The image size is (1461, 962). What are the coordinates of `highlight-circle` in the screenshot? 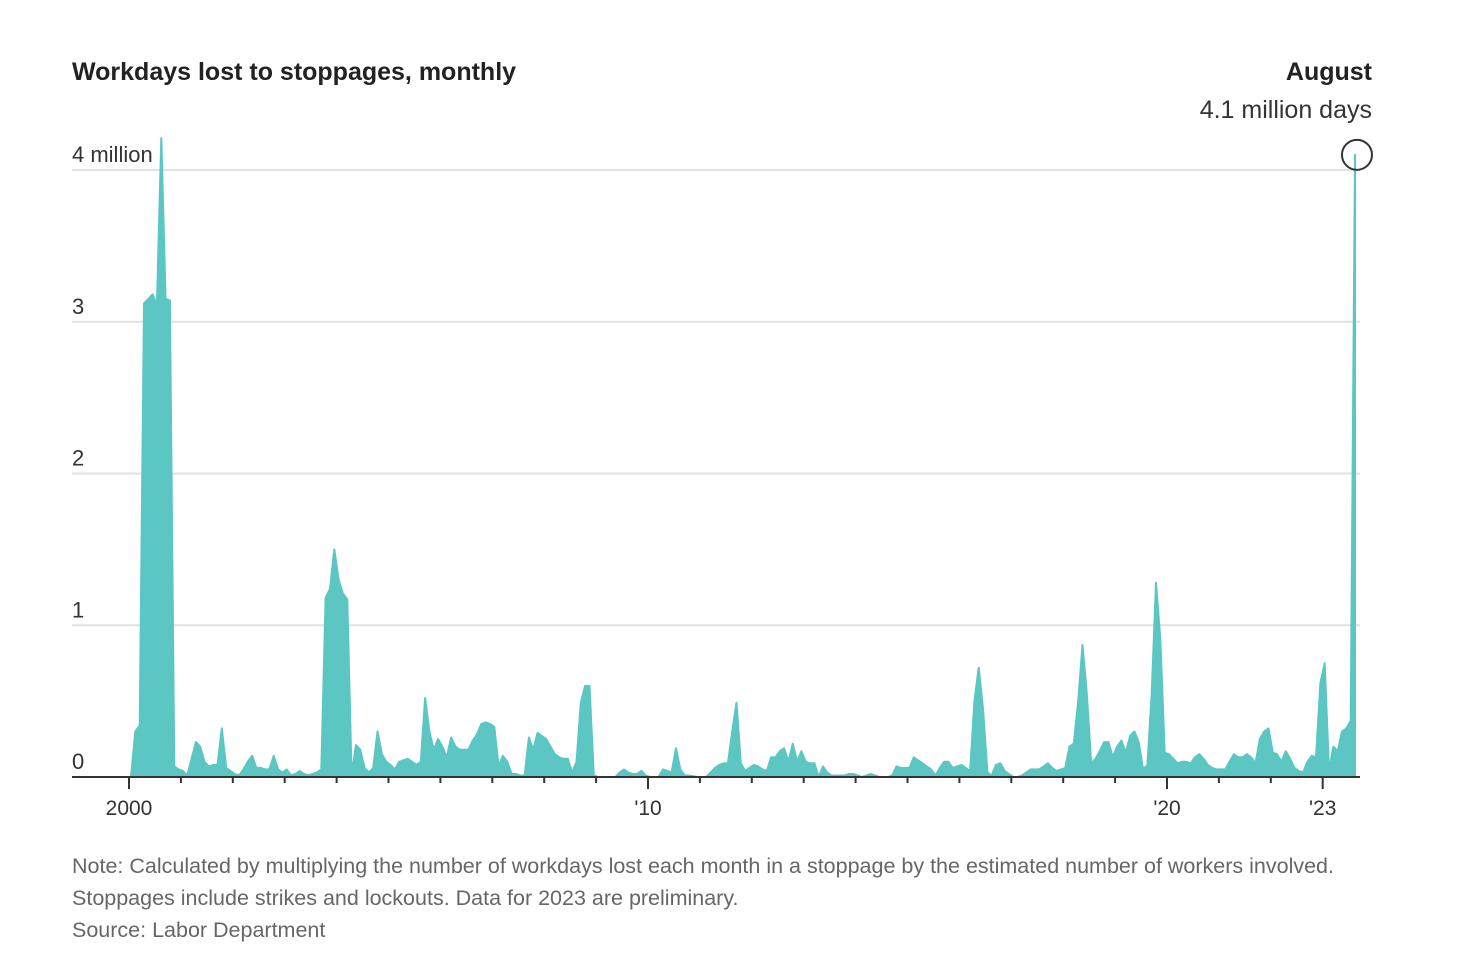 It's located at (1356, 154).